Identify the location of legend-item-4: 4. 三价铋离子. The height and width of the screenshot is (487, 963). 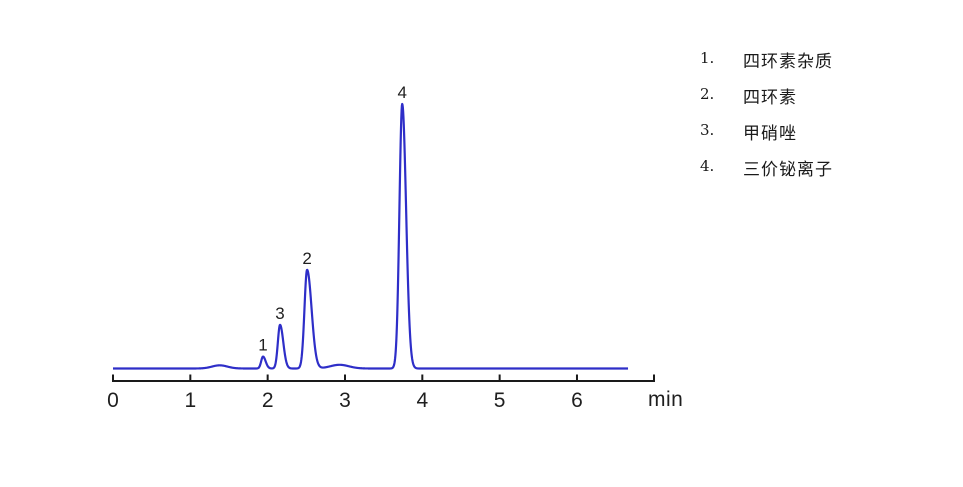
(820, 173).